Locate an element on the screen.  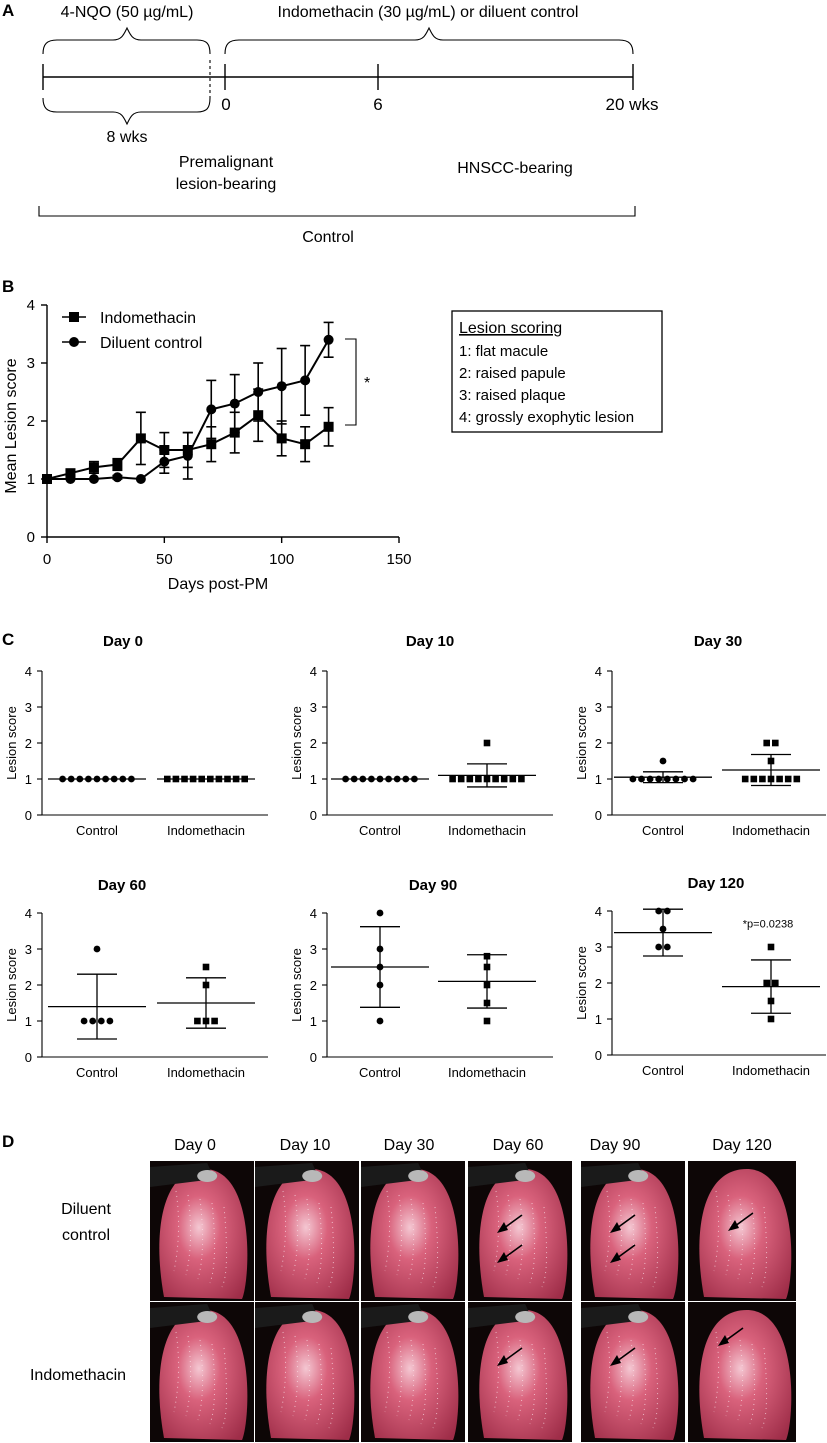
plot-title: Day 0 is located at coordinates (123, 641).